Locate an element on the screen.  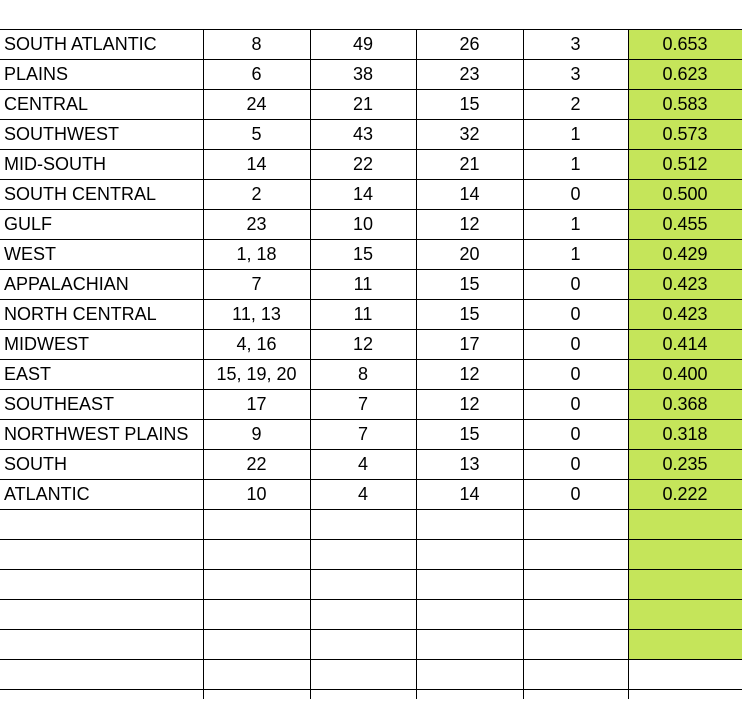
cell-c2: 8 is located at coordinates (363, 374).